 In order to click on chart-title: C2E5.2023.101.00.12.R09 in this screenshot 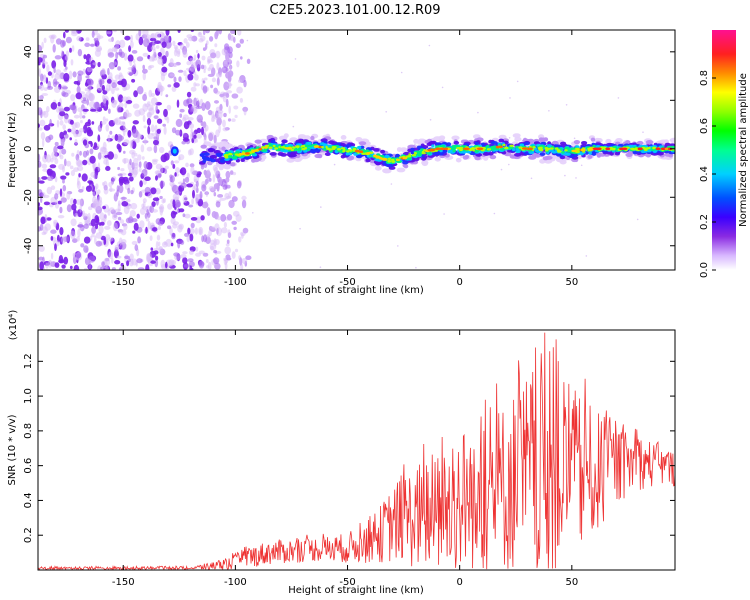, I will do `click(354, 10)`.